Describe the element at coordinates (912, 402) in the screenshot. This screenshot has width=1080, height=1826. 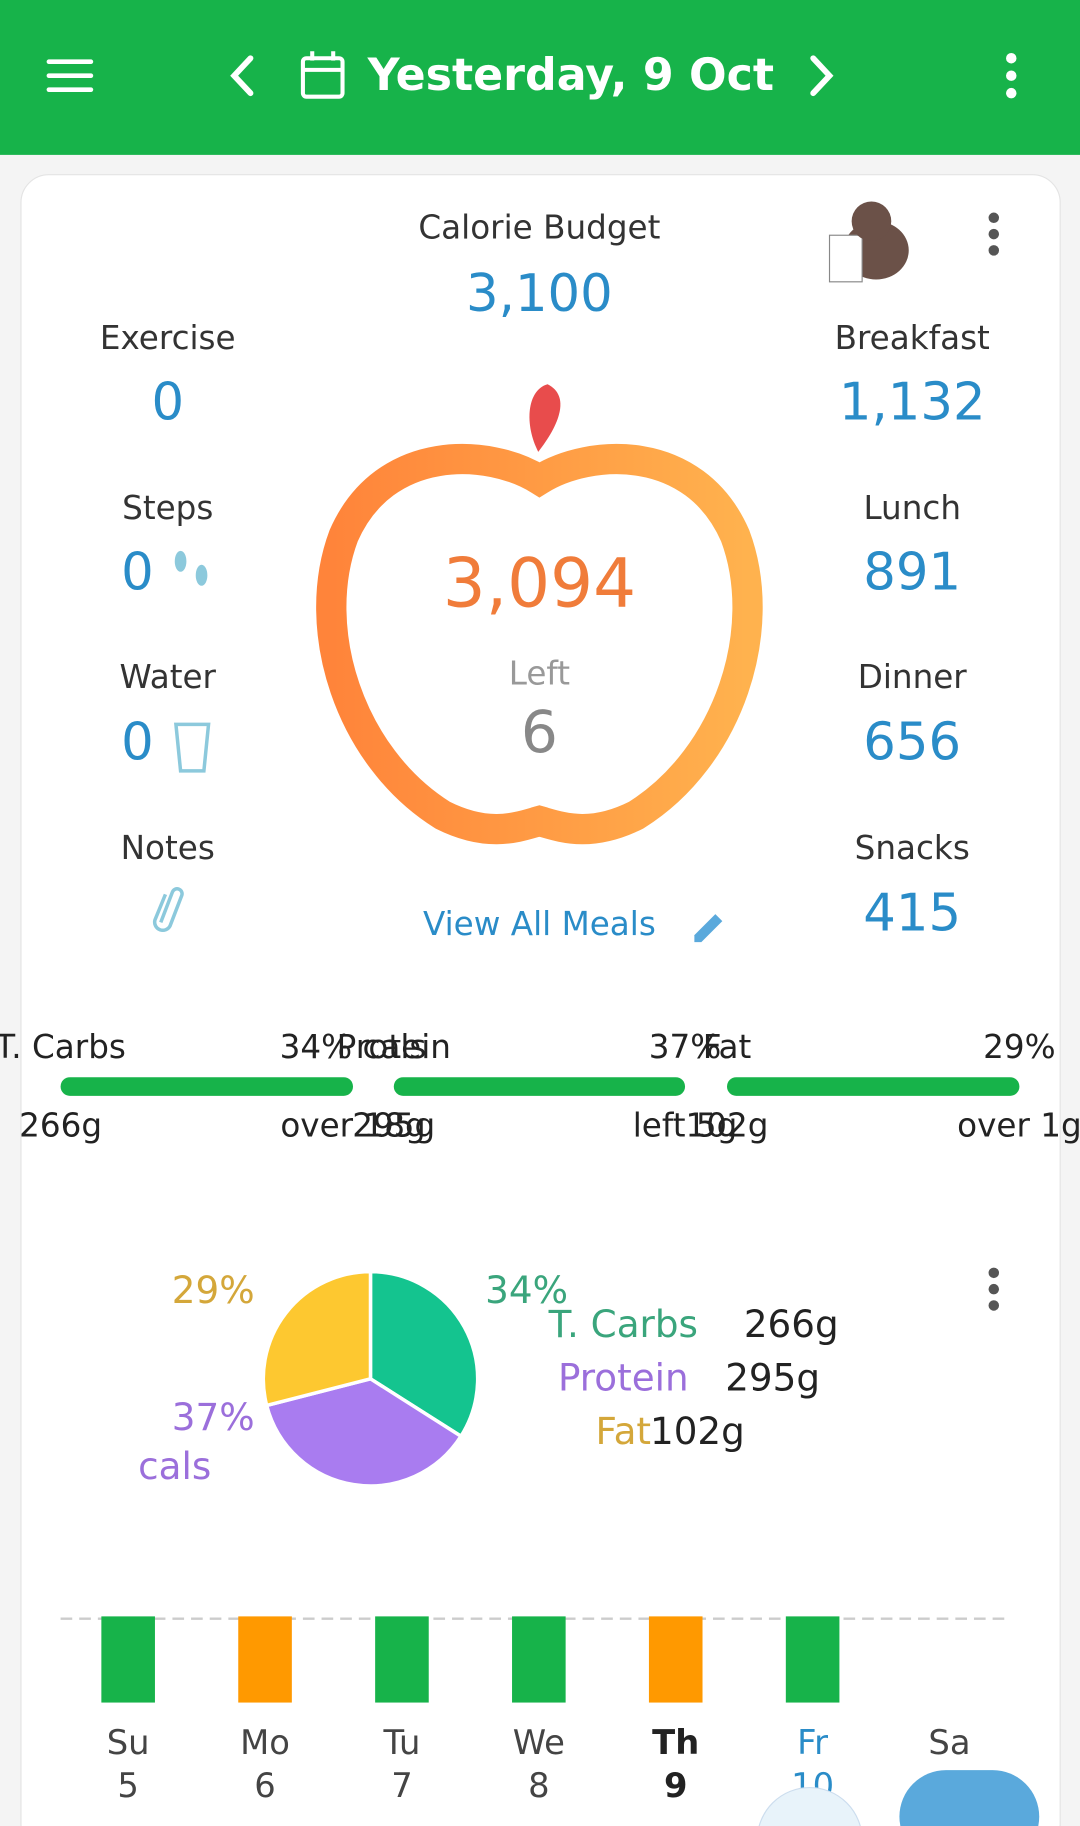
I see `meal-value: 1,132` at that location.